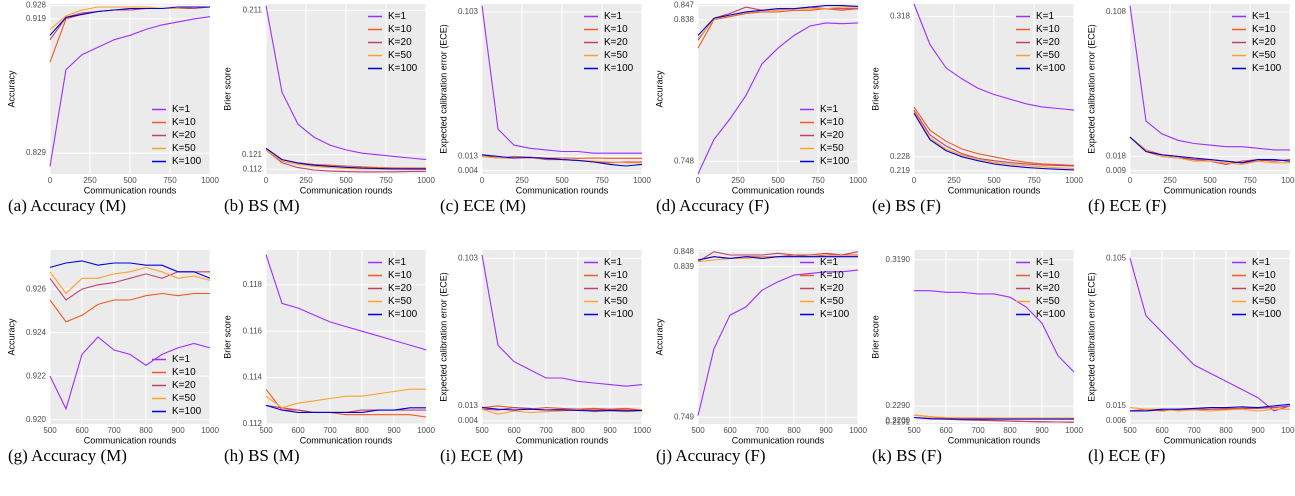 This screenshot has width=1295, height=496. What do you see at coordinates (906, 205) in the screenshot?
I see `caption: (e) BS (F)` at bounding box center [906, 205].